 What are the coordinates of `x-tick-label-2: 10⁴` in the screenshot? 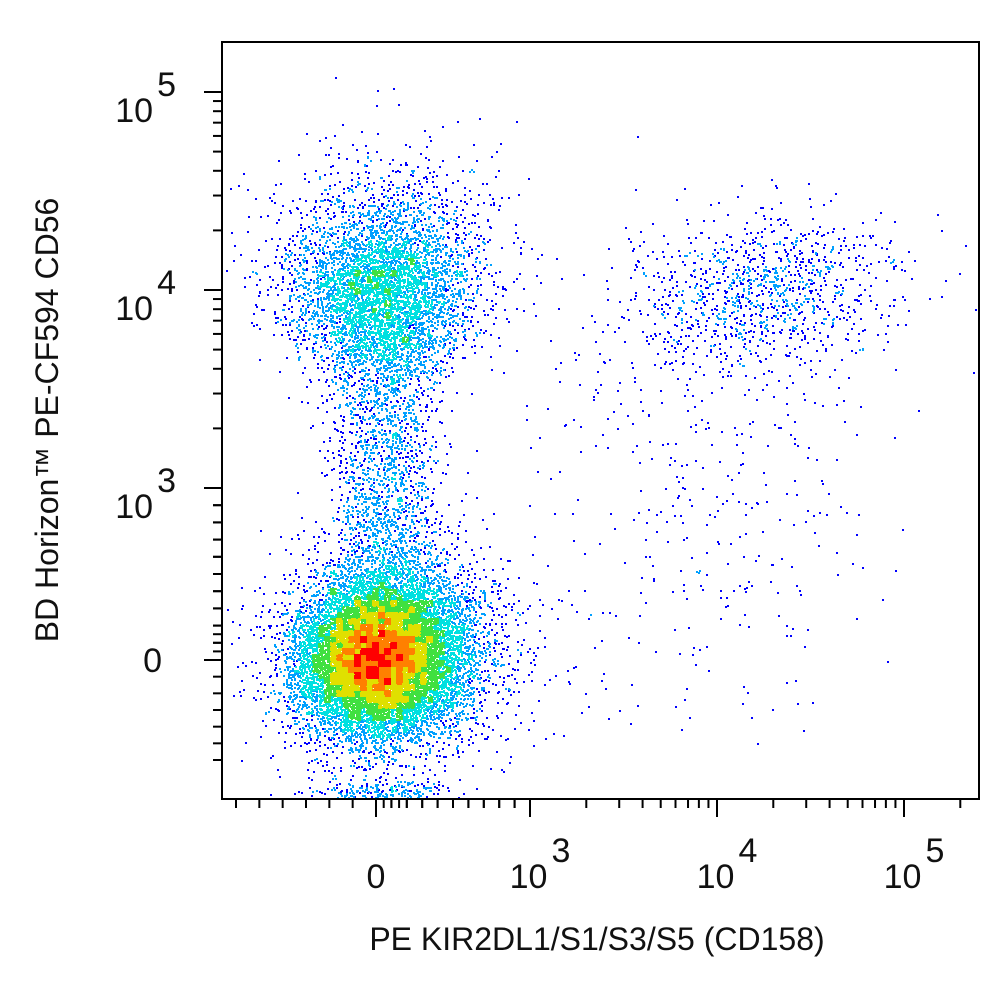 It's located at (727, 864).